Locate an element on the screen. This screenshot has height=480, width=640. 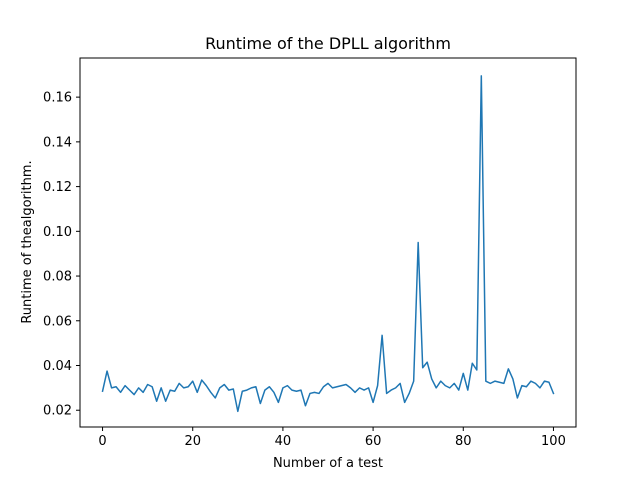
y-tick-label: 0.02 is located at coordinates (57, 411).